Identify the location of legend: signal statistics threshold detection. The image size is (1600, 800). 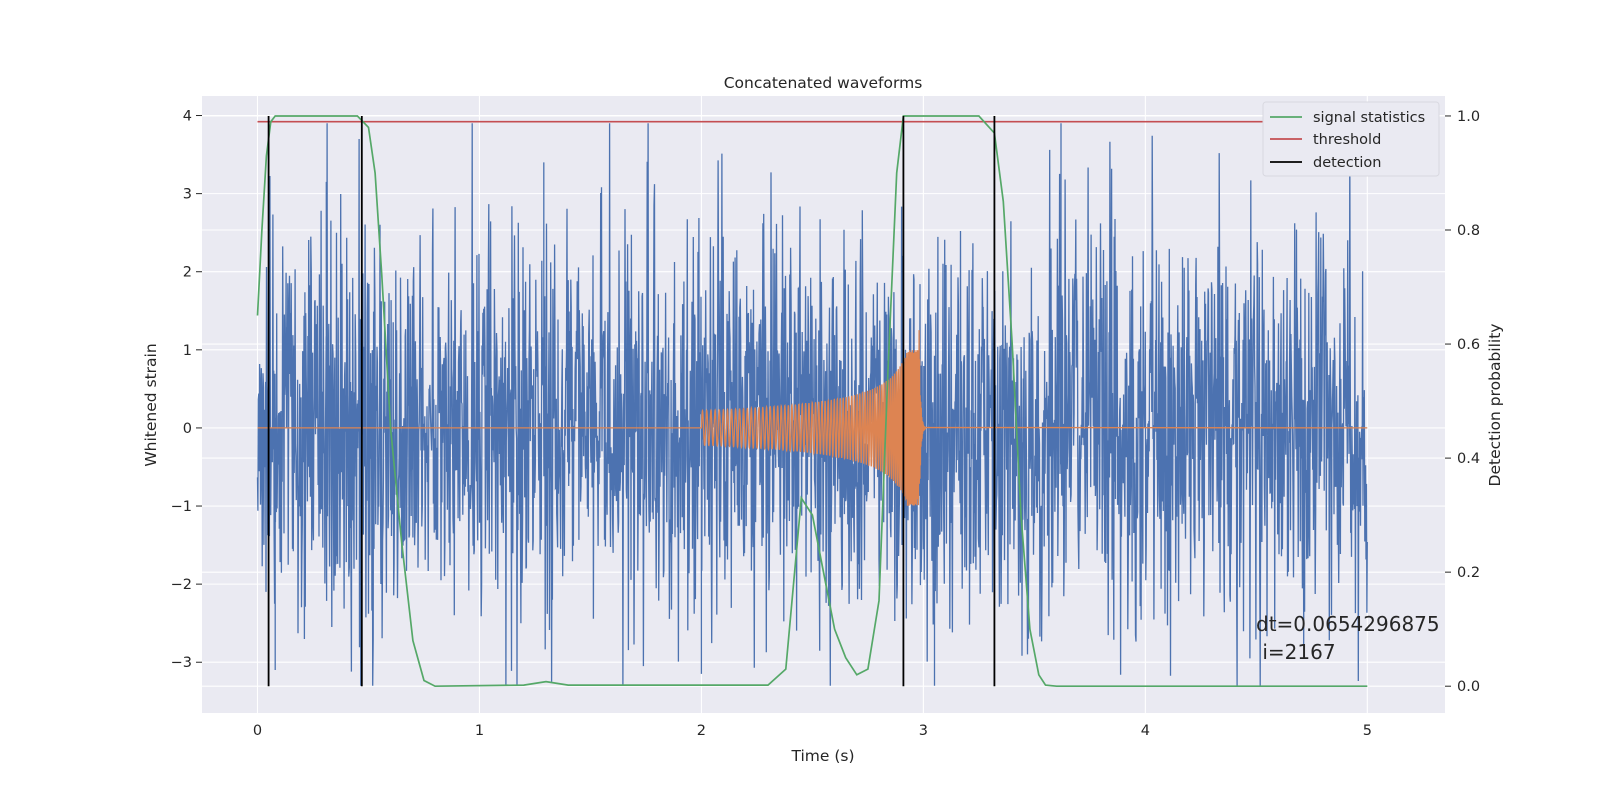
(1351, 139).